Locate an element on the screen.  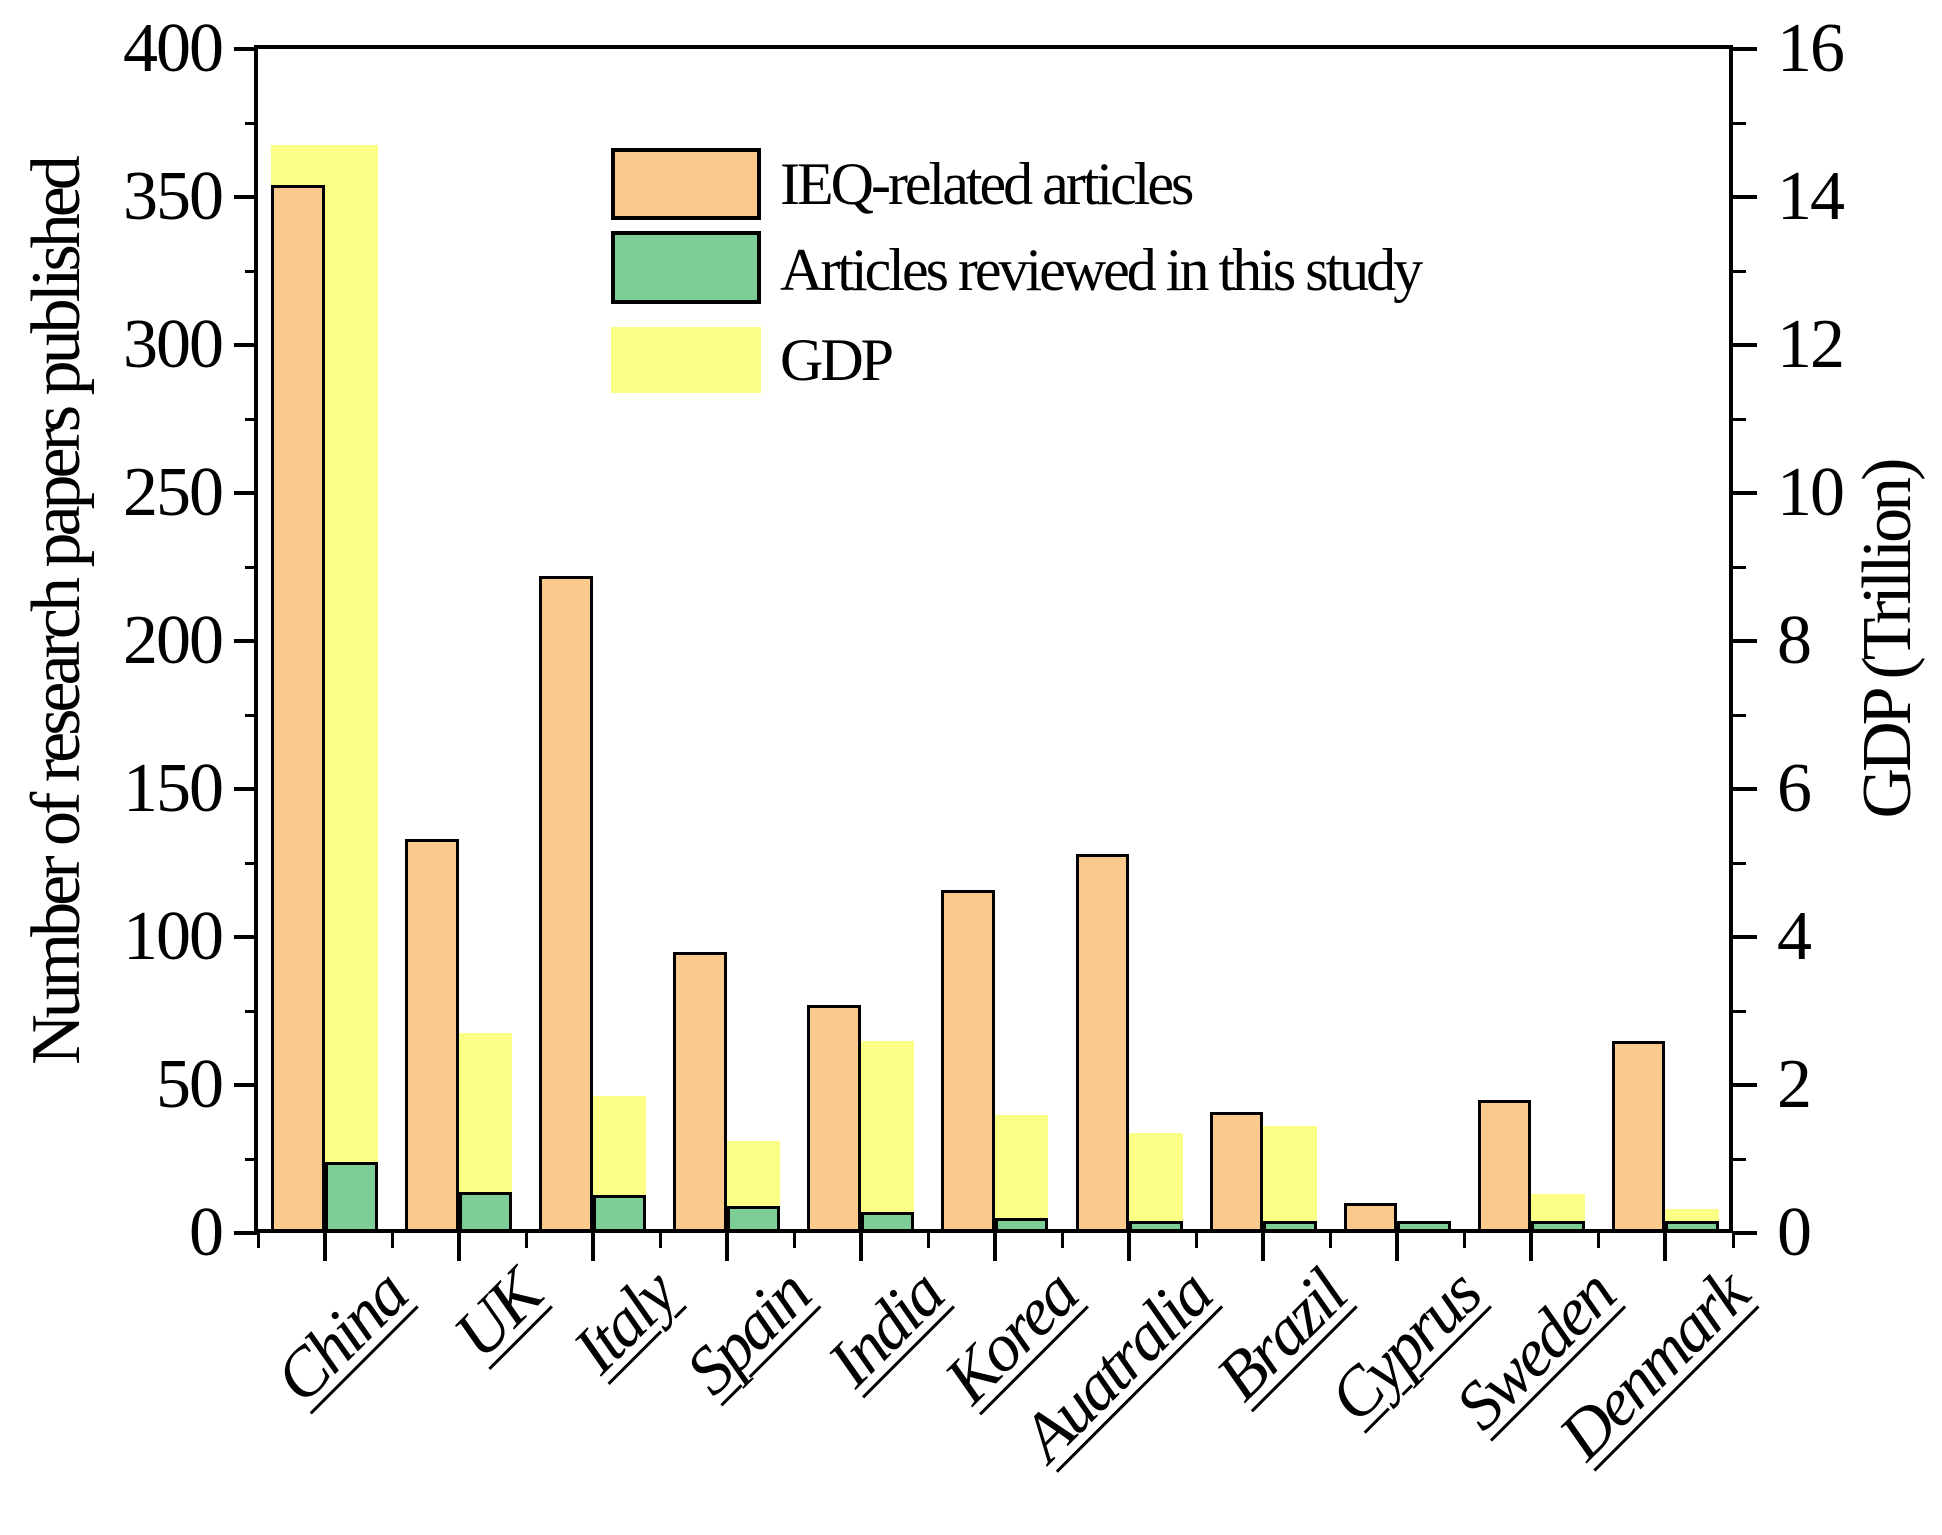
x-axis-category-label-uk: UK is located at coordinates (497, 1314).